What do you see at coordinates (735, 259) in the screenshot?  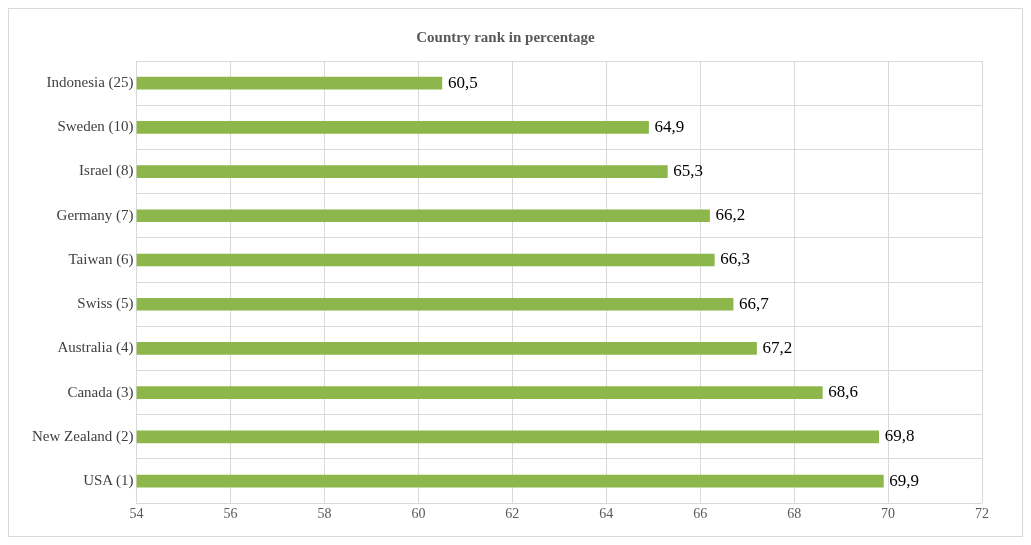 I see `data-label: 66,3` at bounding box center [735, 259].